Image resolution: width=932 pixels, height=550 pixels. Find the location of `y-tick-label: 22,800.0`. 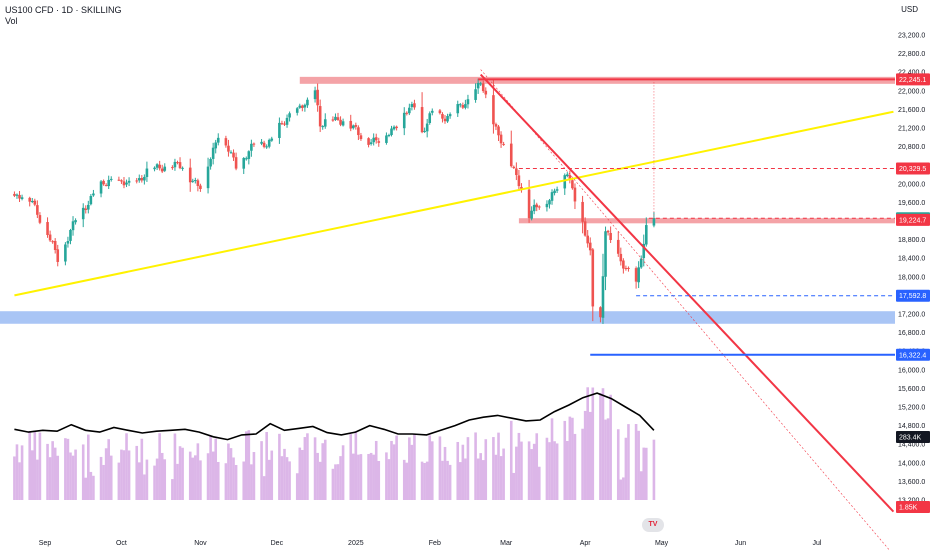

y-tick-label: 22,800.0 is located at coordinates (911, 54).